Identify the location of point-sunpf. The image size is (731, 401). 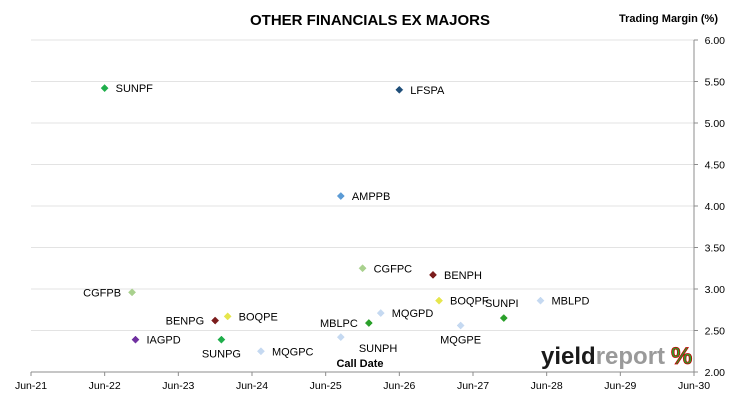
(104, 88).